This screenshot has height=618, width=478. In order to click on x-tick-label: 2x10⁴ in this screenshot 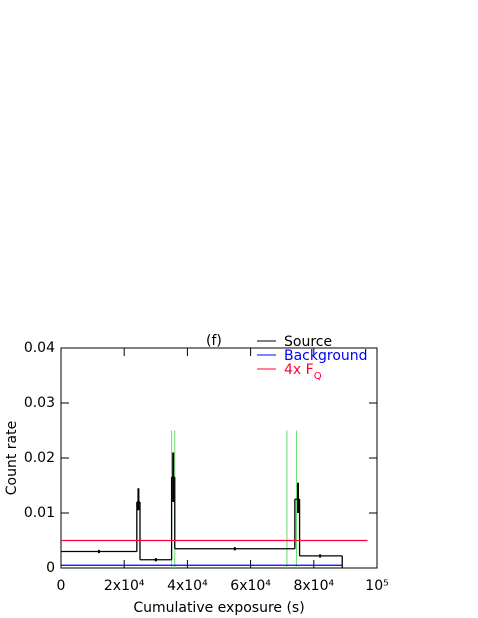, I will do `click(124, 586)`.